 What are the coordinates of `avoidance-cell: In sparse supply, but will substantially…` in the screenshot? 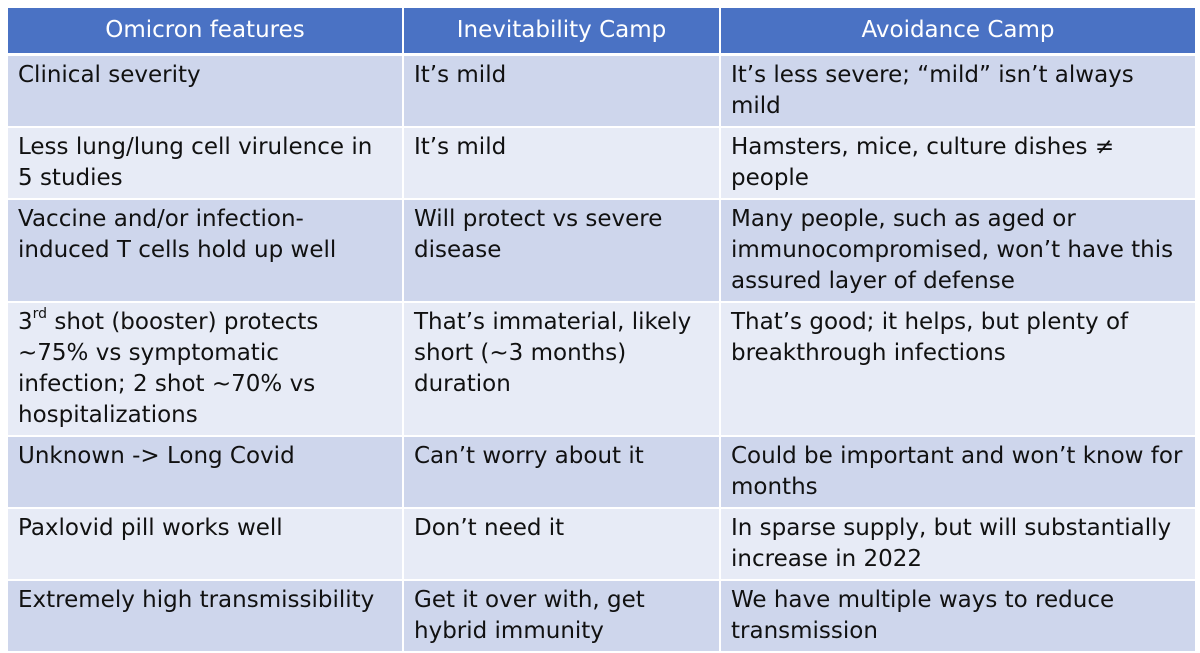 It's located at (957, 544).